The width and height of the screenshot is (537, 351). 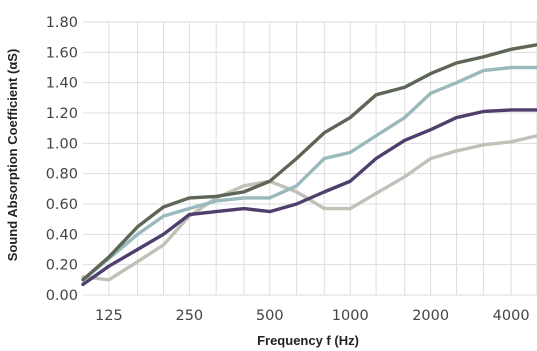 What do you see at coordinates (308, 340) in the screenshot?
I see `x-axis-label: Frequency f (Hz)` at bounding box center [308, 340].